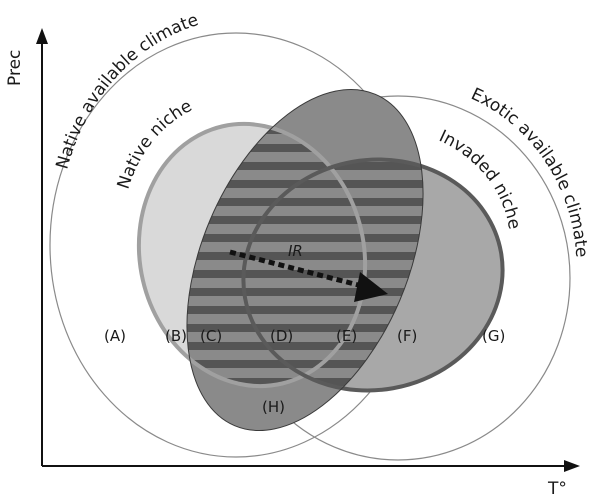 Image resolution: width=598 pixels, height=502 pixels. I want to click on region-label-b: (B), so click(176, 336).